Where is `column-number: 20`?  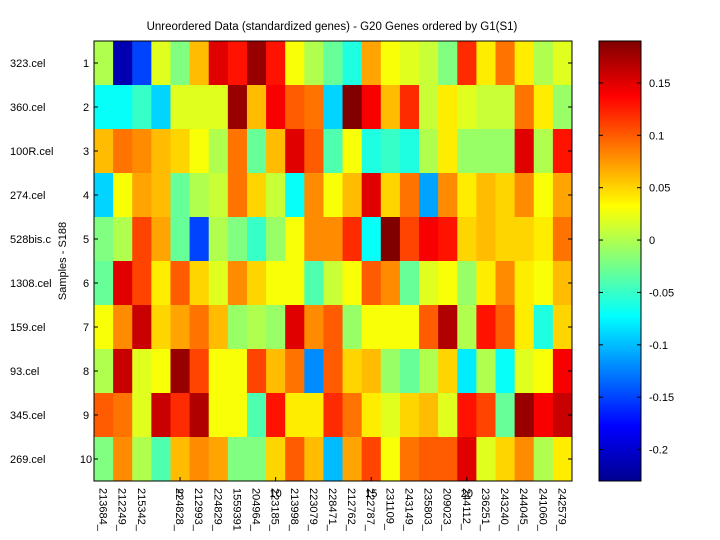
column-number: 20 is located at coordinates (467, 494).